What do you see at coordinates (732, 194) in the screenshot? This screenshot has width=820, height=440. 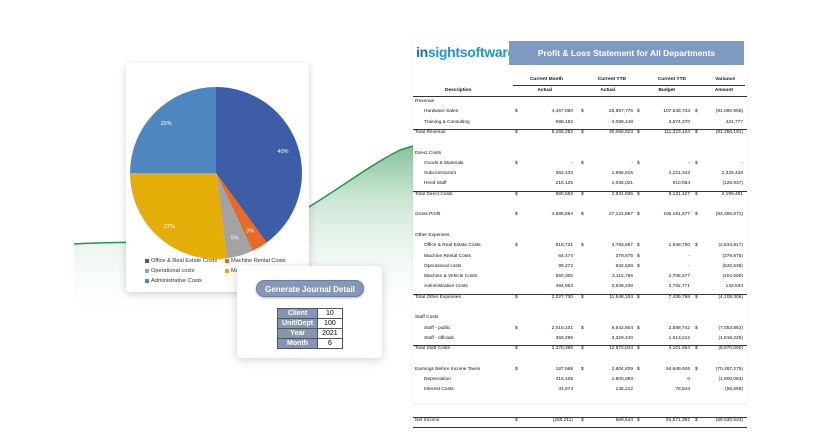 I see `cell-value: 2,199,491` at bounding box center [732, 194].